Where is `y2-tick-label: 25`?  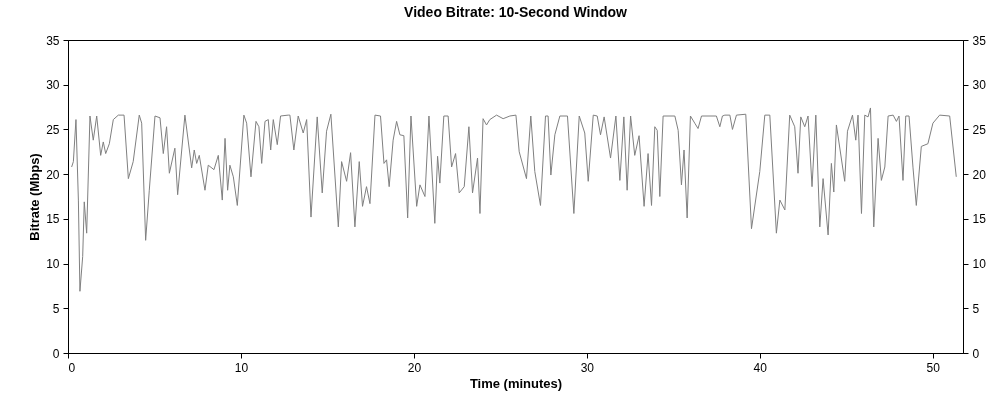
y2-tick-label: 25 is located at coordinates (979, 129).